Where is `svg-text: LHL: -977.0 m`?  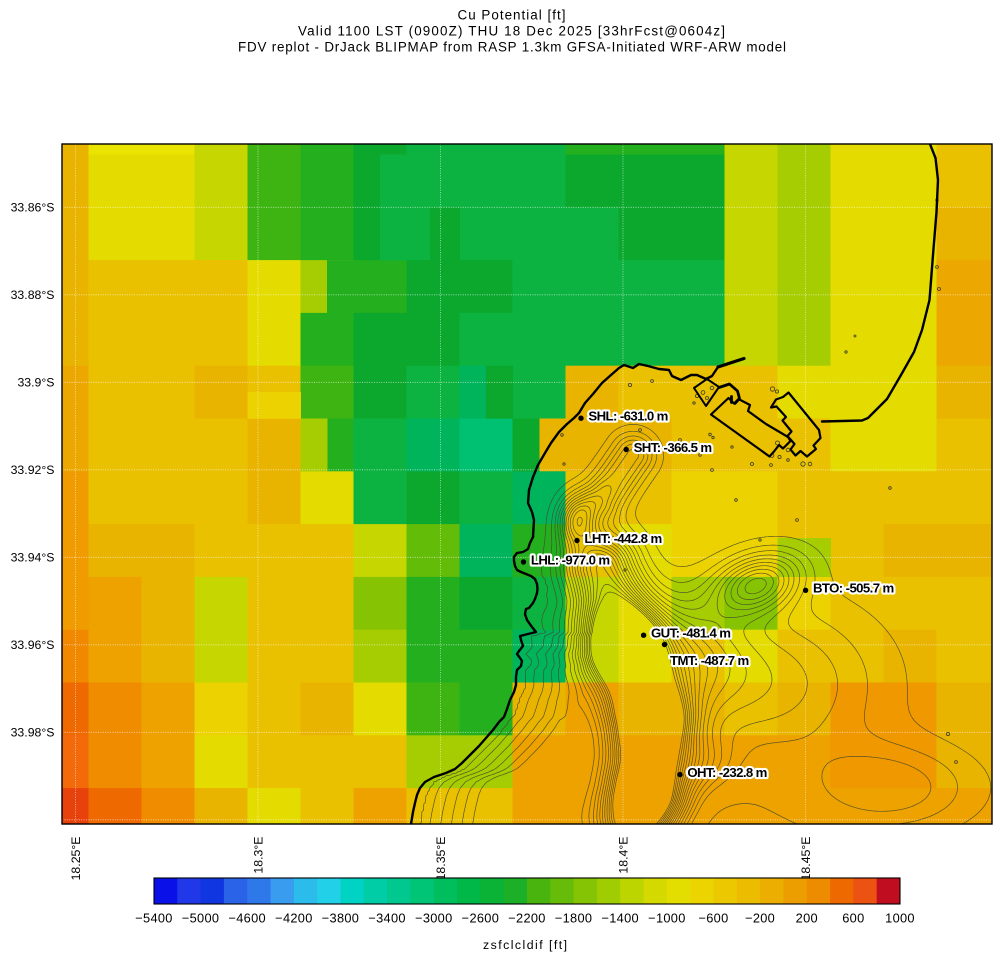
svg-text: LHL: -977.0 m is located at coordinates (570, 559).